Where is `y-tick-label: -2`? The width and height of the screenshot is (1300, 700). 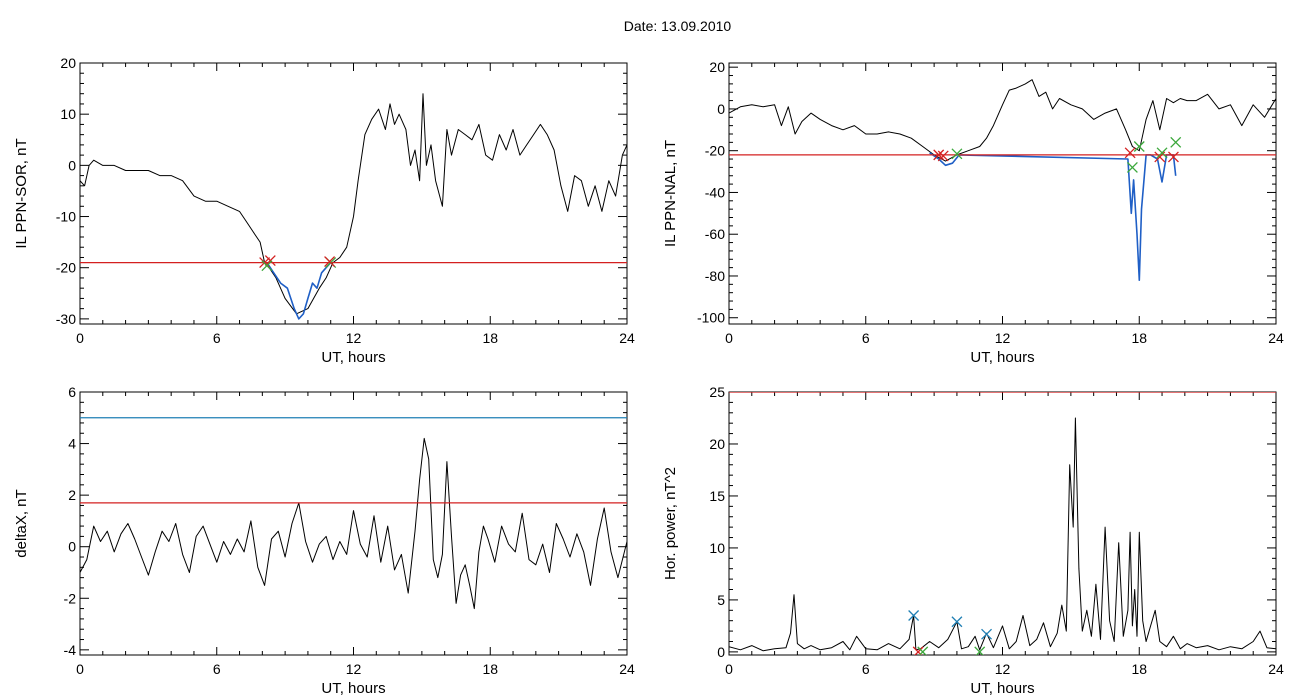 y-tick-label: -2 is located at coordinates (70, 598).